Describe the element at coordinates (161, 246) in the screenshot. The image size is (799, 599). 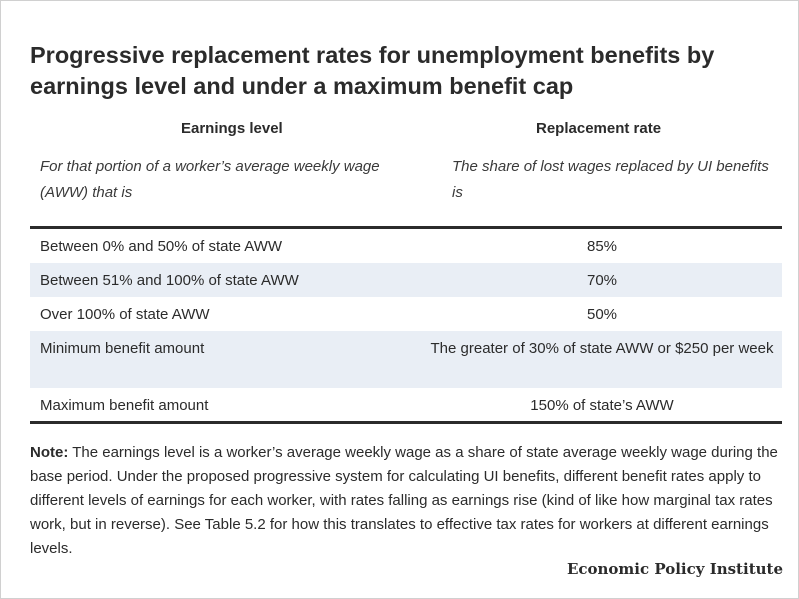
I see `earnings-level-cell: Between 0% and 50% of state AWW` at that location.